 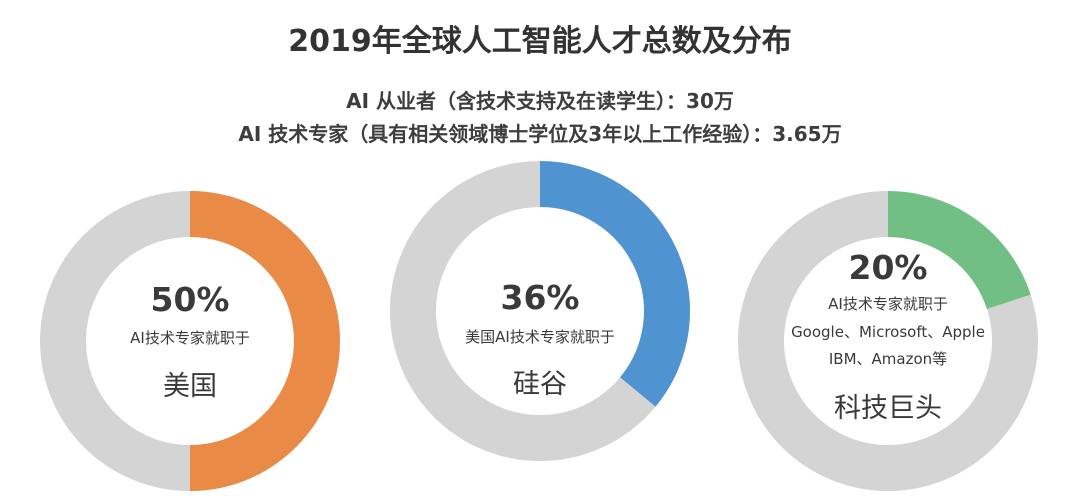 What do you see at coordinates (264, 341) in the screenshot?
I see `usa-donut-slice` at bounding box center [264, 341].